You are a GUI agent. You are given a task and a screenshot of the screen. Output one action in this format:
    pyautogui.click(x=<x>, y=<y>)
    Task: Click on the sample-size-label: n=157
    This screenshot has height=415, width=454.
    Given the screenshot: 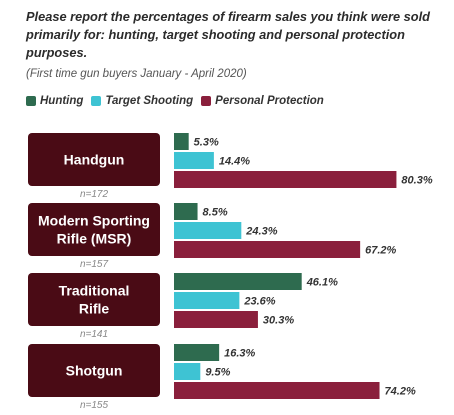 What is the action you would take?
    pyautogui.click(x=94, y=264)
    